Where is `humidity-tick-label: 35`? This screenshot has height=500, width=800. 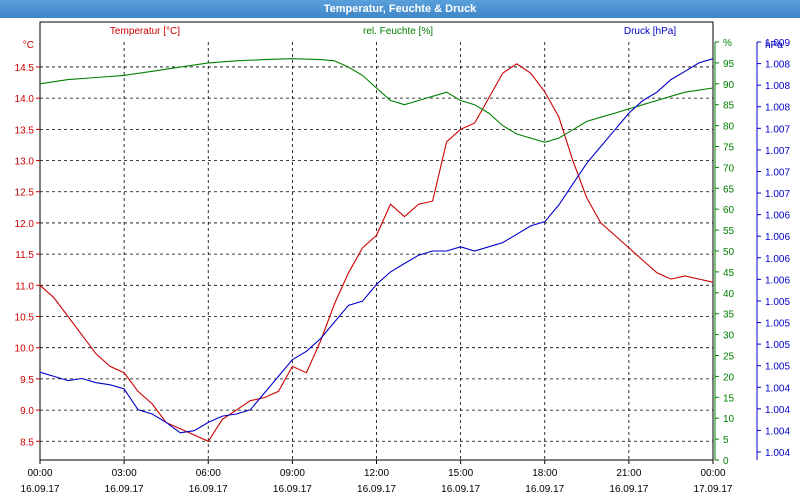
humidity-tick-label: 35 is located at coordinates (729, 315).